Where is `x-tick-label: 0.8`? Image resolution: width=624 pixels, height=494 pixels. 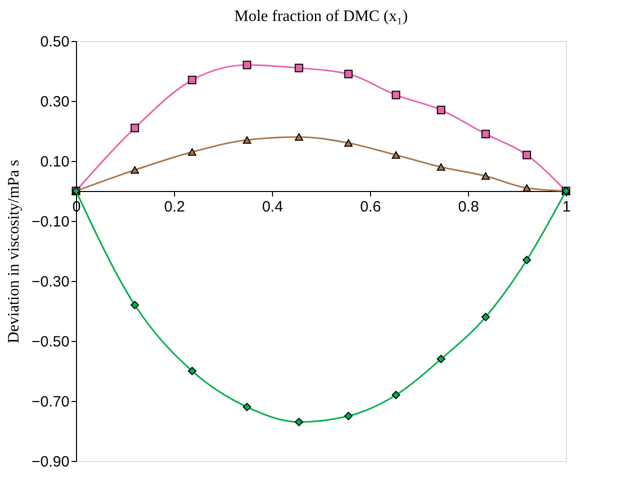 x-tick-label: 0.8 is located at coordinates (468, 207).